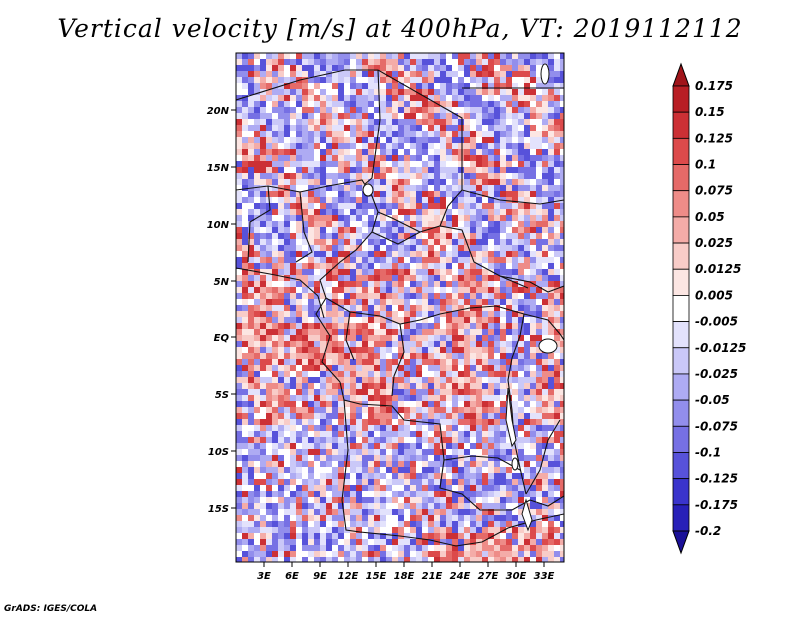  Describe the element at coordinates (218, 509) in the screenshot. I see `lat-tick-label: 15S` at that location.